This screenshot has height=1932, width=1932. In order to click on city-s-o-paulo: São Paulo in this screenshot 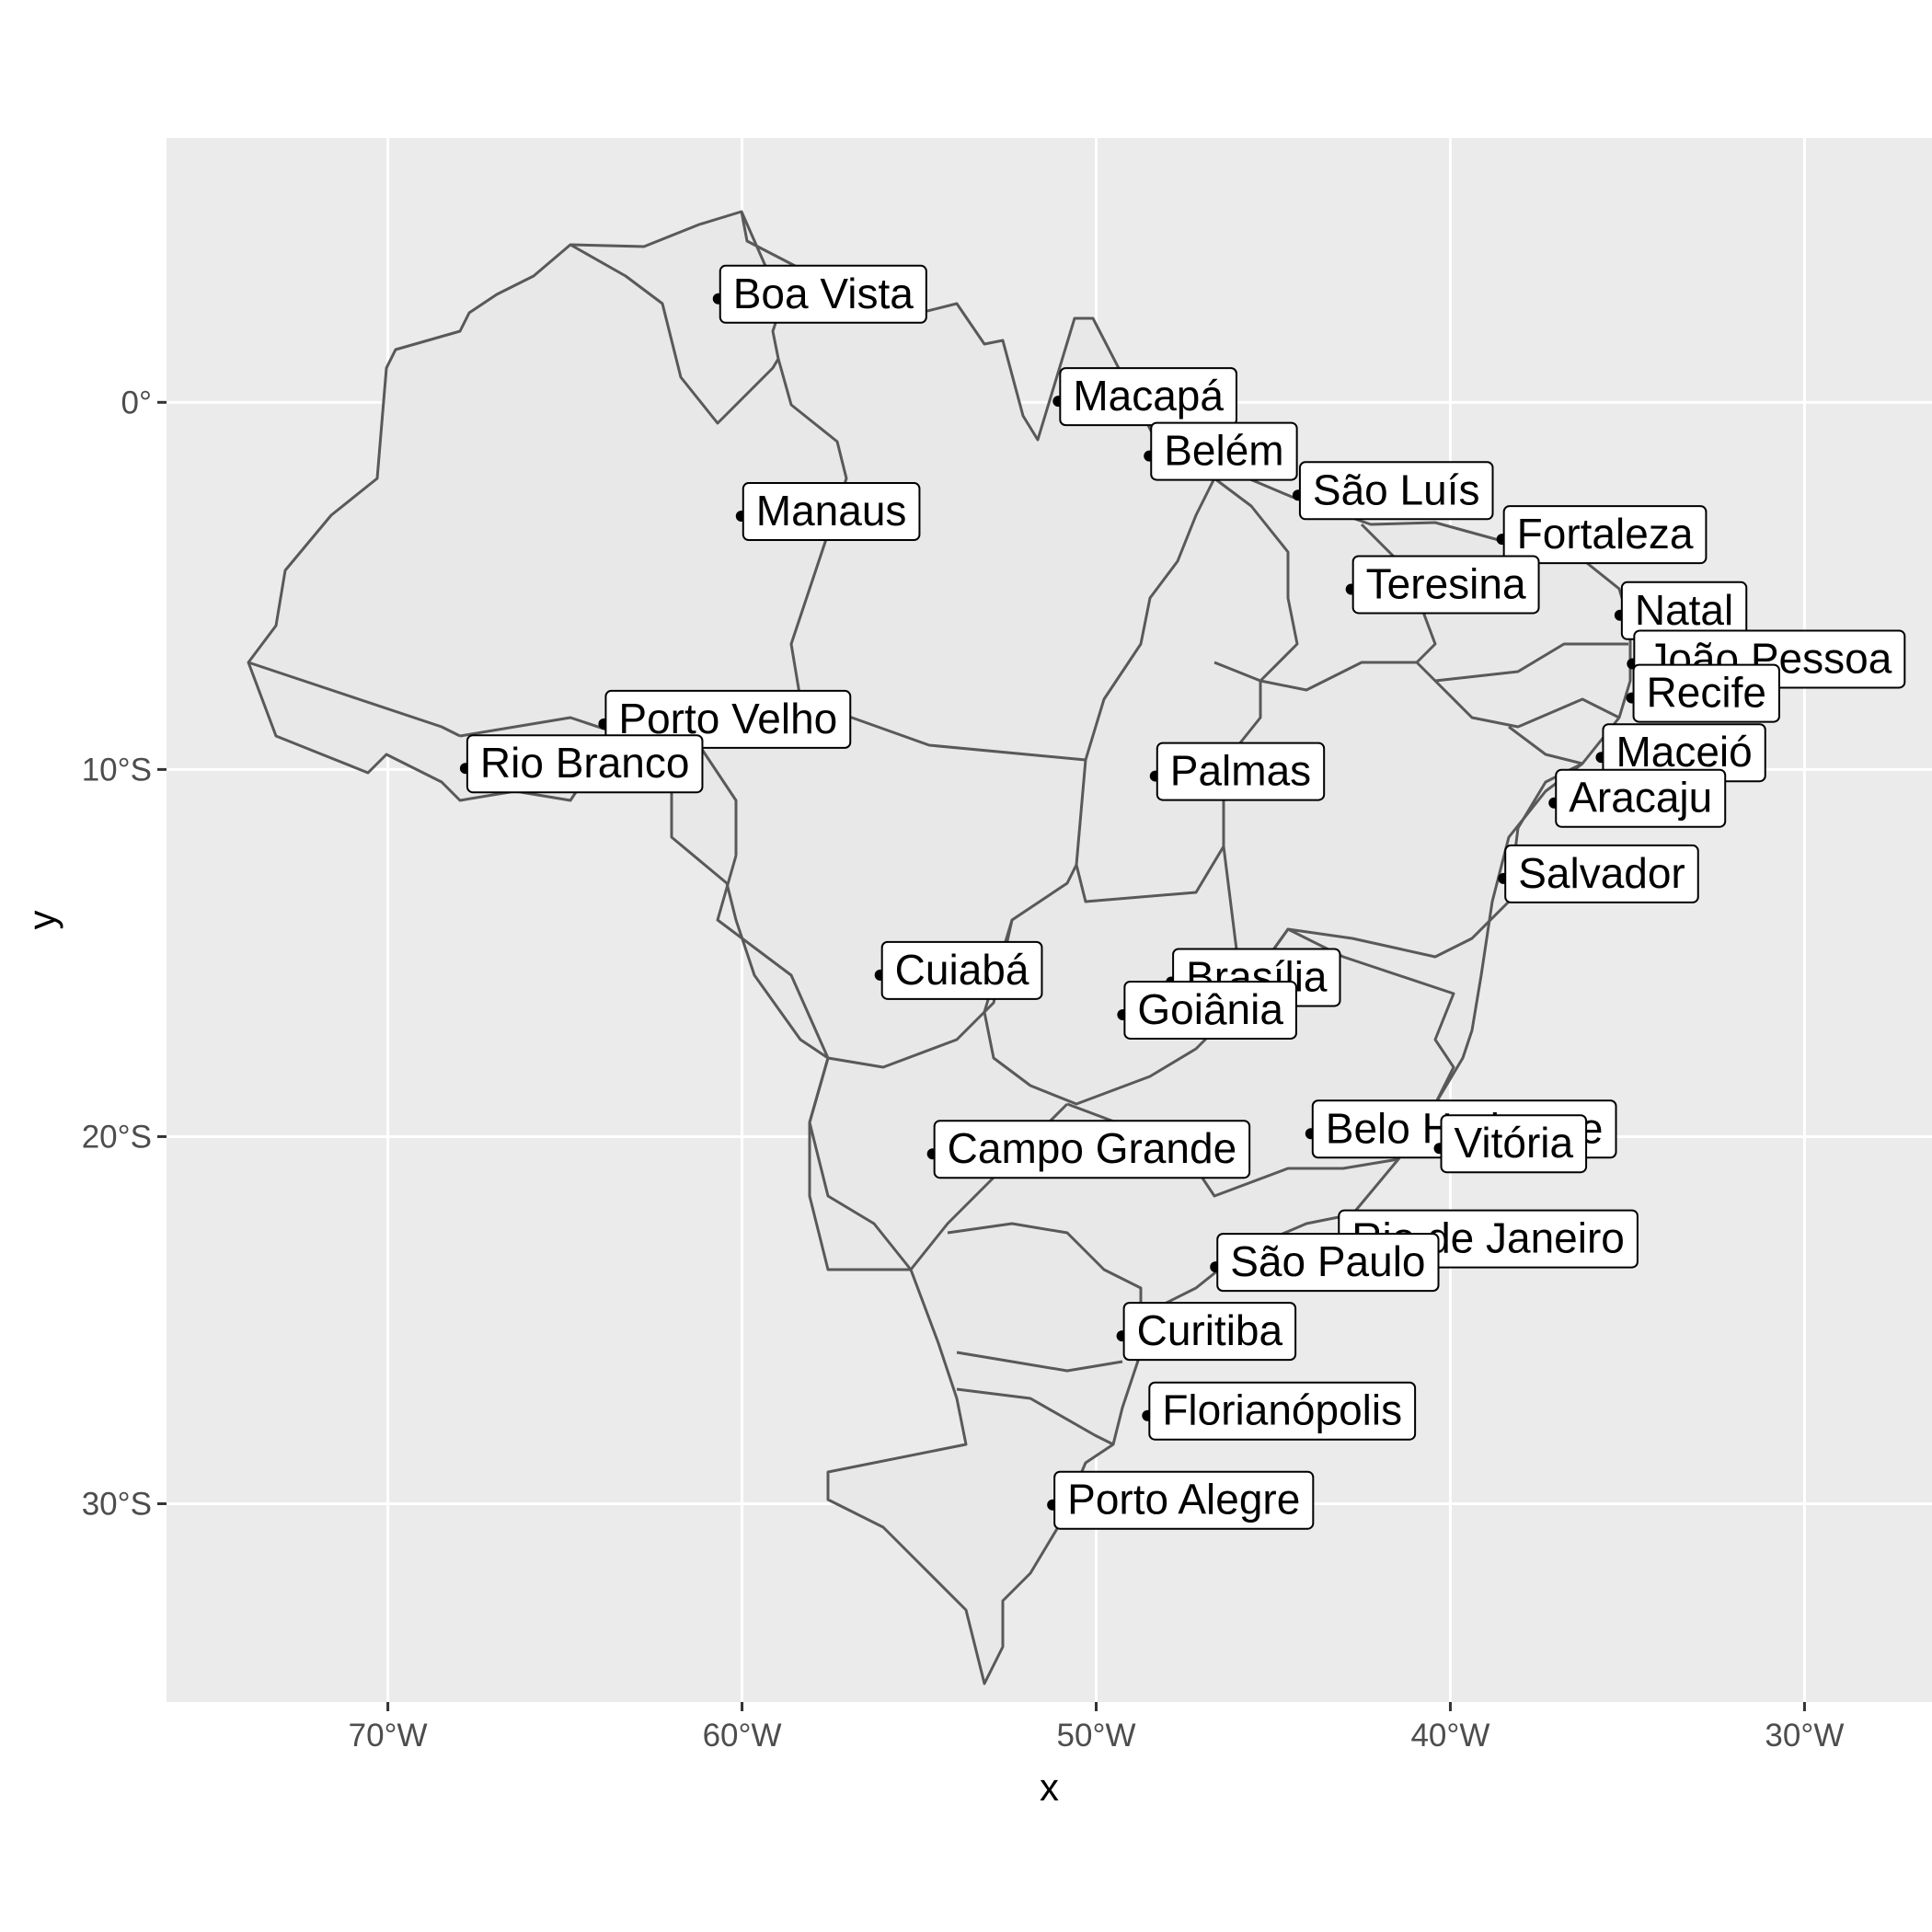, I will do `click(1325, 1263)`.